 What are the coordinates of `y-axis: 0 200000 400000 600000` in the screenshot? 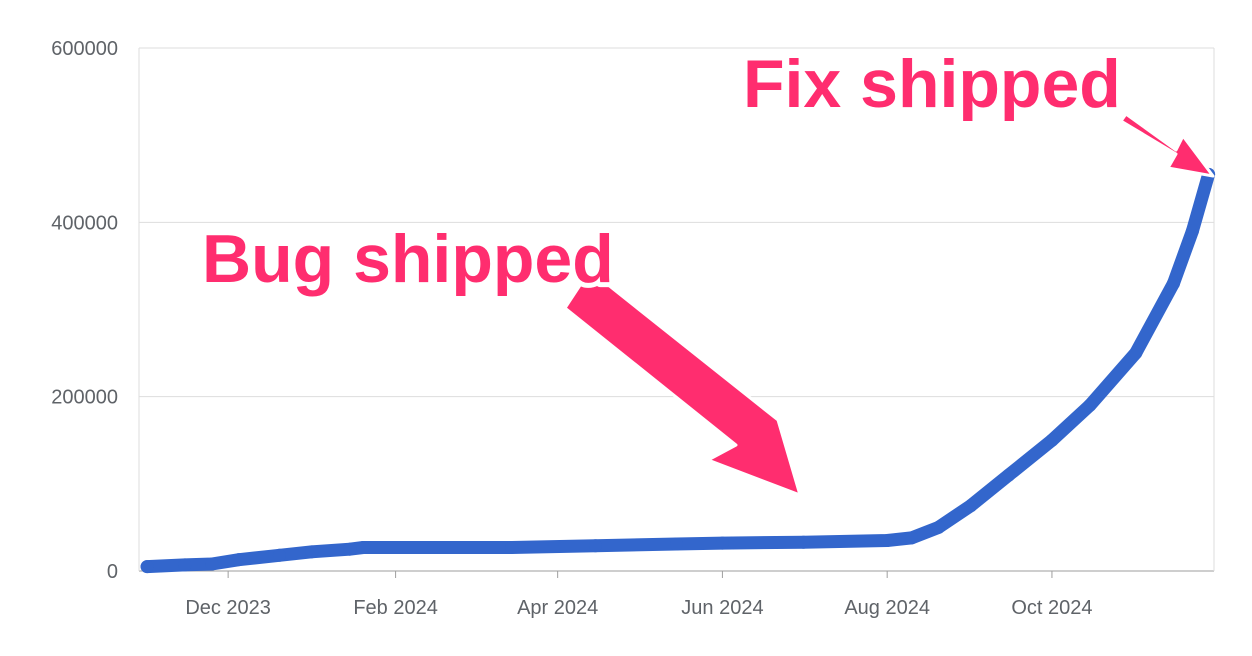 It's located at (84, 310).